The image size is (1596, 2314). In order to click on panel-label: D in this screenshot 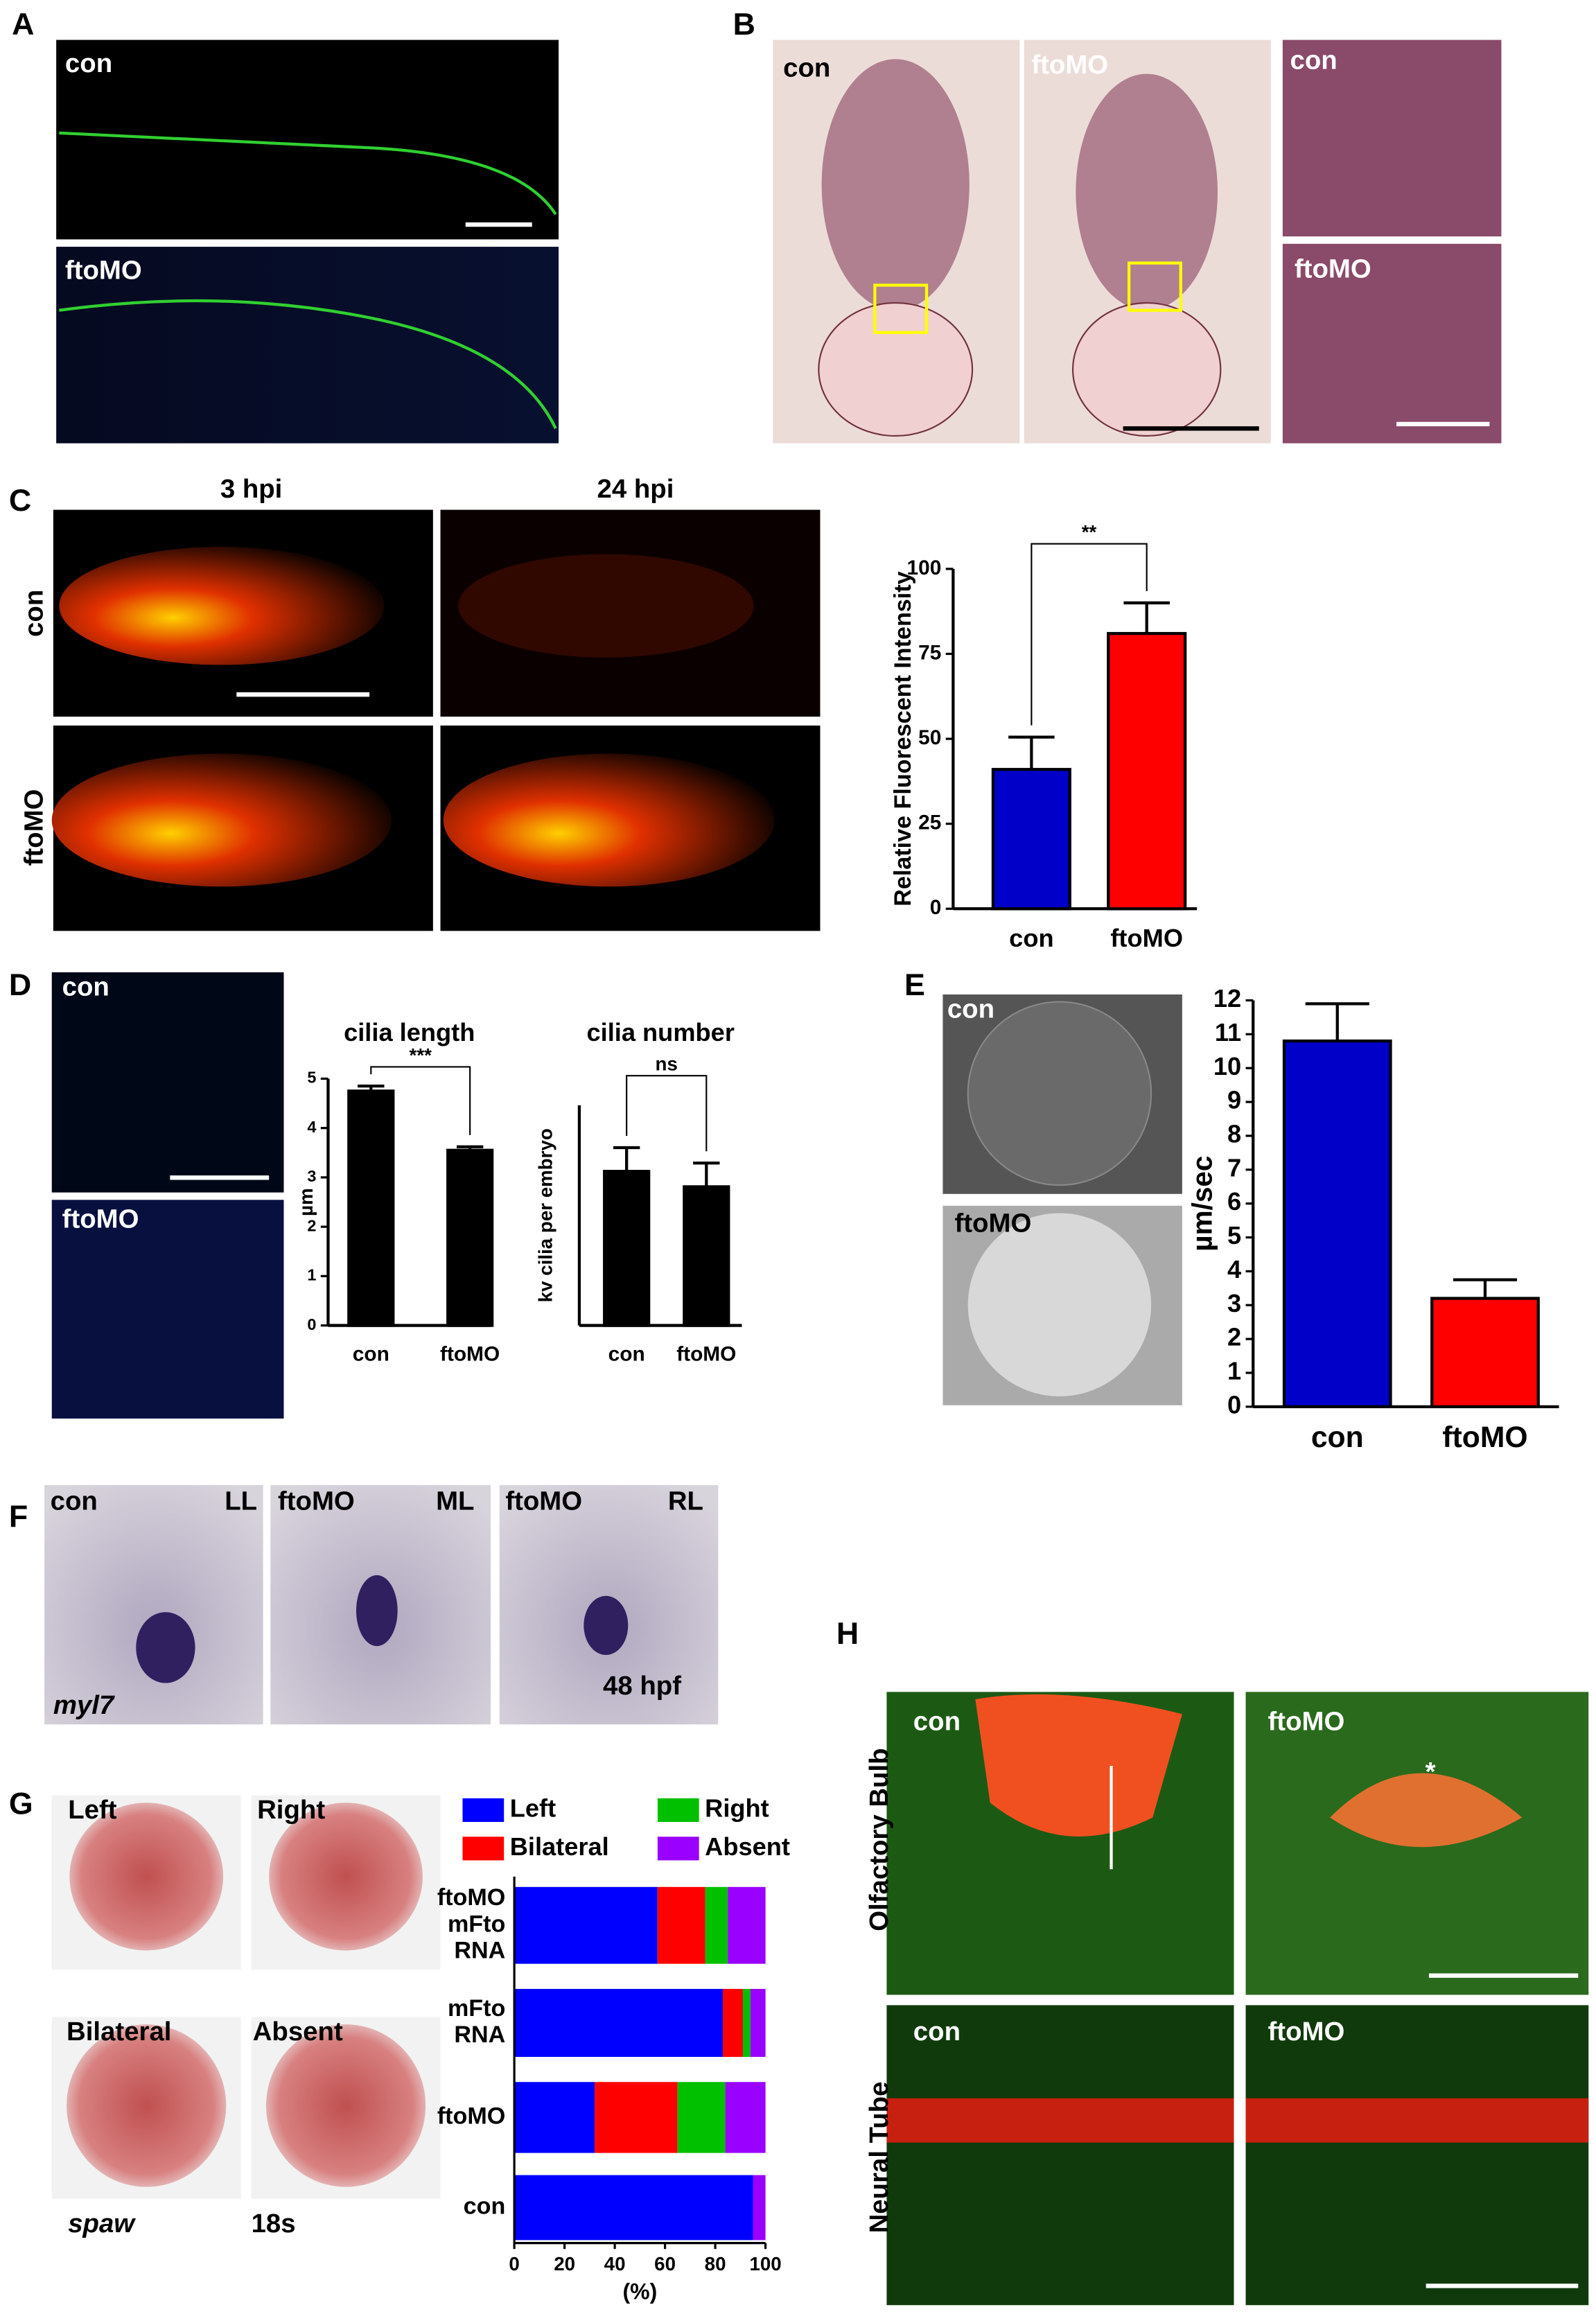, I will do `click(20, 984)`.